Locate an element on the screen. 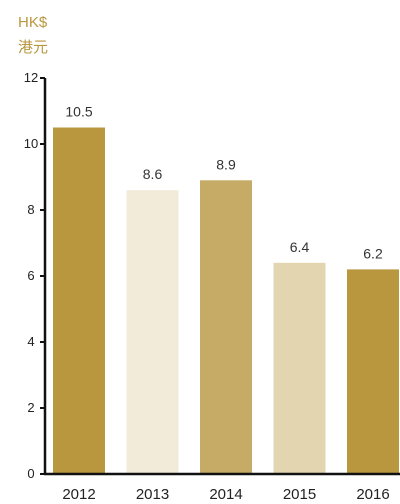 This screenshot has width=400, height=504. y-tick-label-6: 6 is located at coordinates (30, 275).